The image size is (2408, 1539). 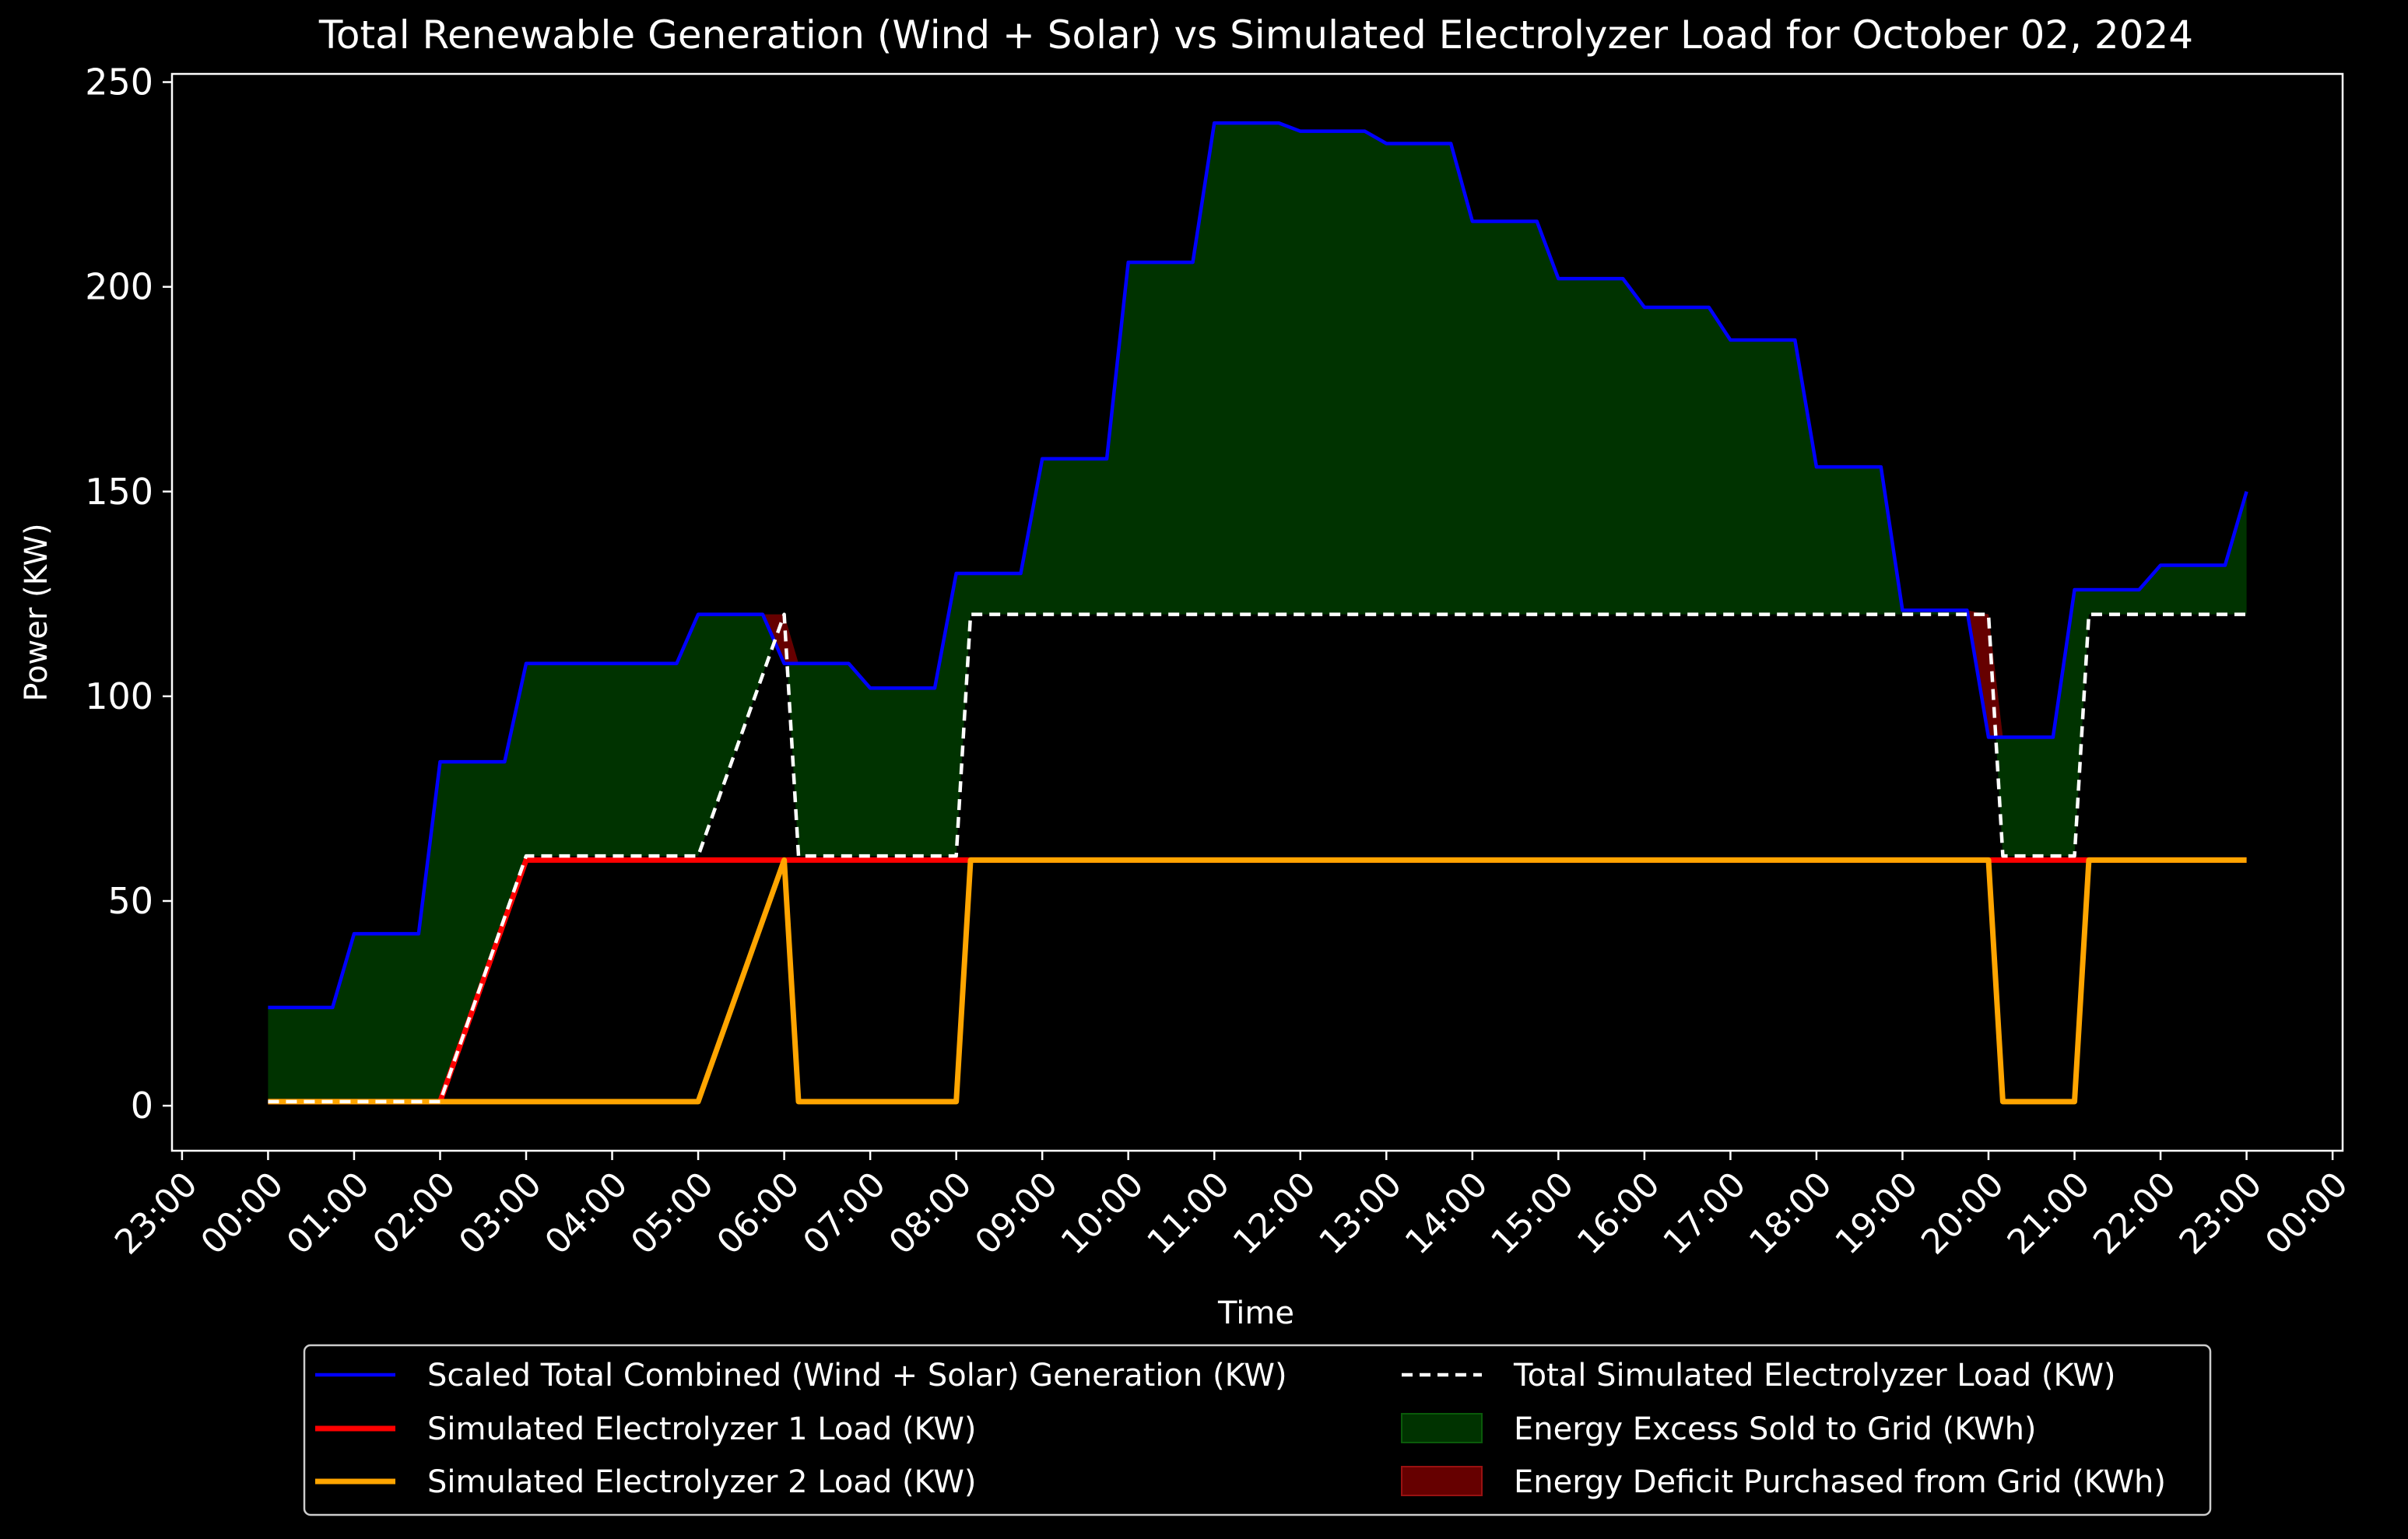 What do you see at coordinates (702, 1429) in the screenshot?
I see `legend-label: Simulated Electrolyzer 1 Load (KW)` at bounding box center [702, 1429].